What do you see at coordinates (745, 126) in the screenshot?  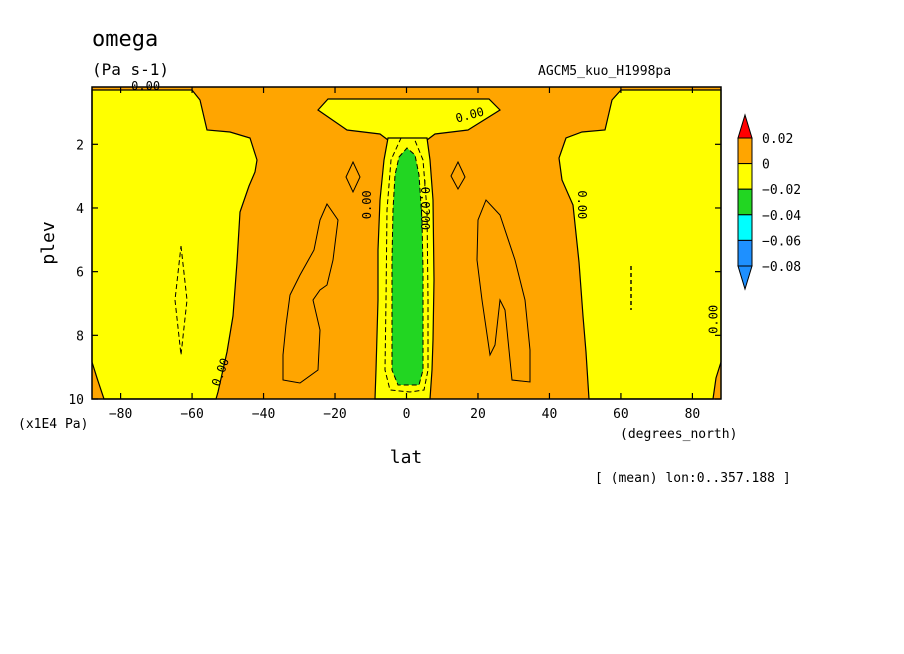 I see `colorbar-top-arrow` at bounding box center [745, 126].